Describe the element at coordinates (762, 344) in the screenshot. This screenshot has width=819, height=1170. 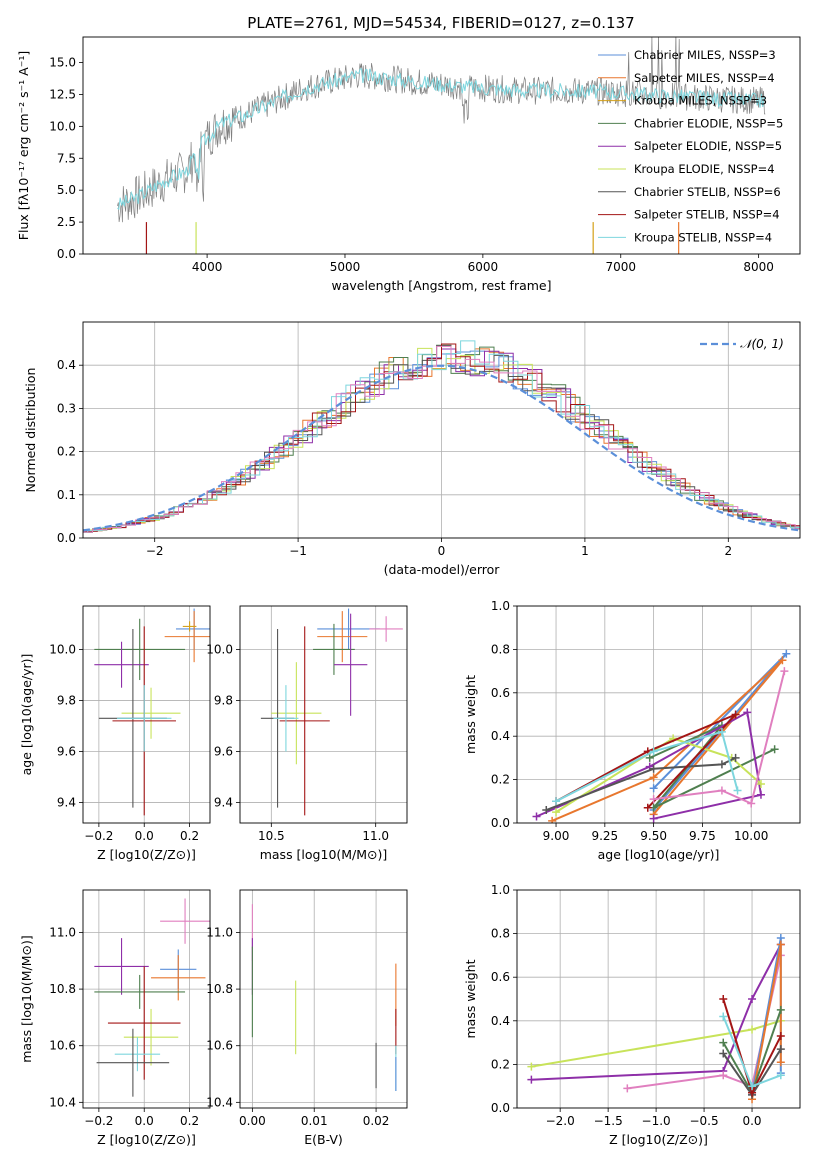
I see `legend-label: 𝒩(0, 1)` at that location.